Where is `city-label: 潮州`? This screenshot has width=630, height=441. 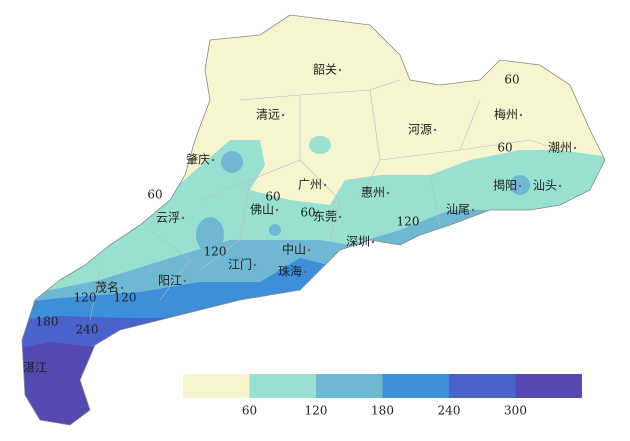
city-label: 潮州 is located at coordinates (560, 147).